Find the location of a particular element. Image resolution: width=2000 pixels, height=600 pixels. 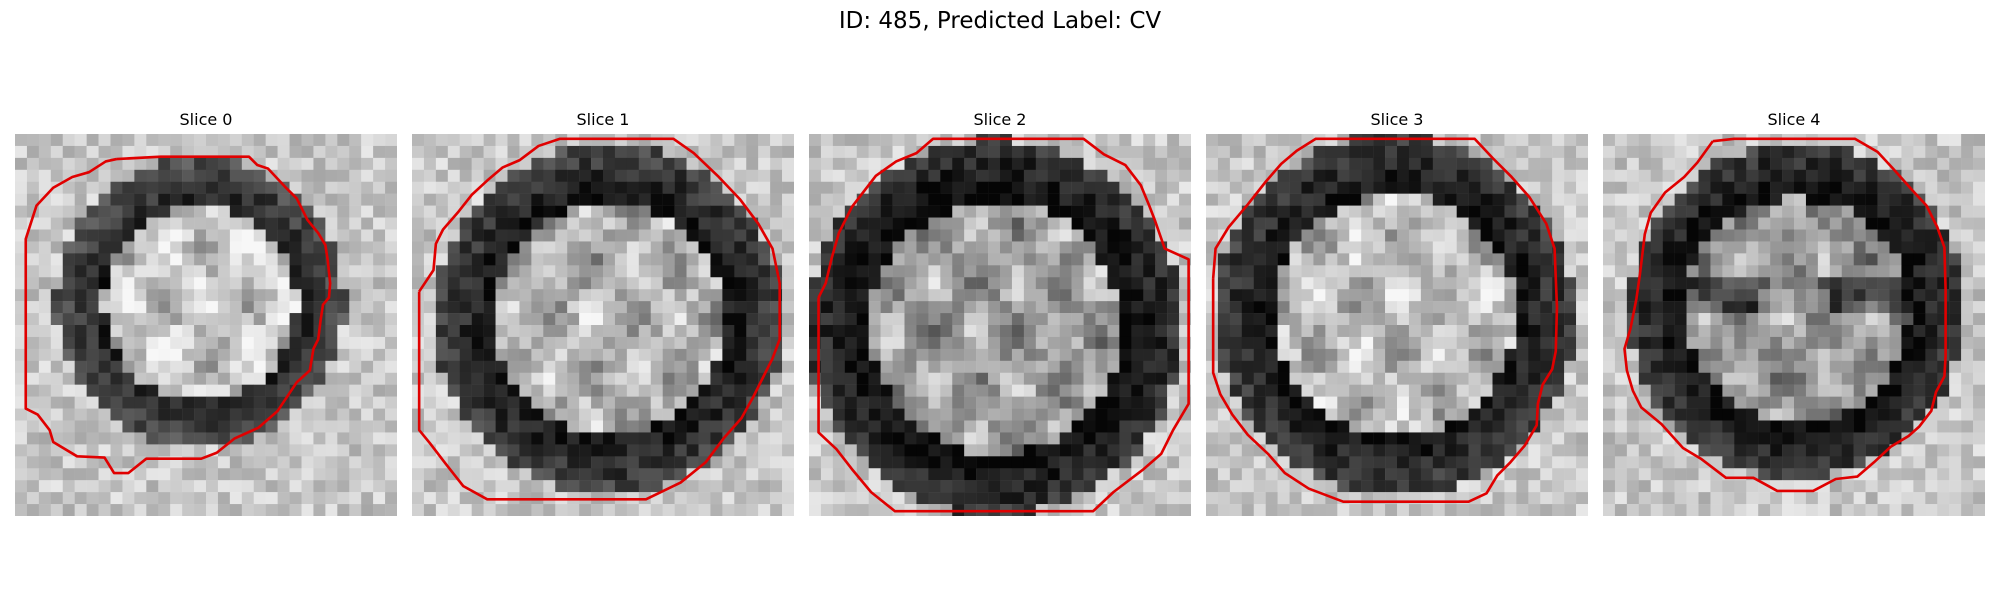

panel-slice-4: Slice 4 is located at coordinates (1794, 313).